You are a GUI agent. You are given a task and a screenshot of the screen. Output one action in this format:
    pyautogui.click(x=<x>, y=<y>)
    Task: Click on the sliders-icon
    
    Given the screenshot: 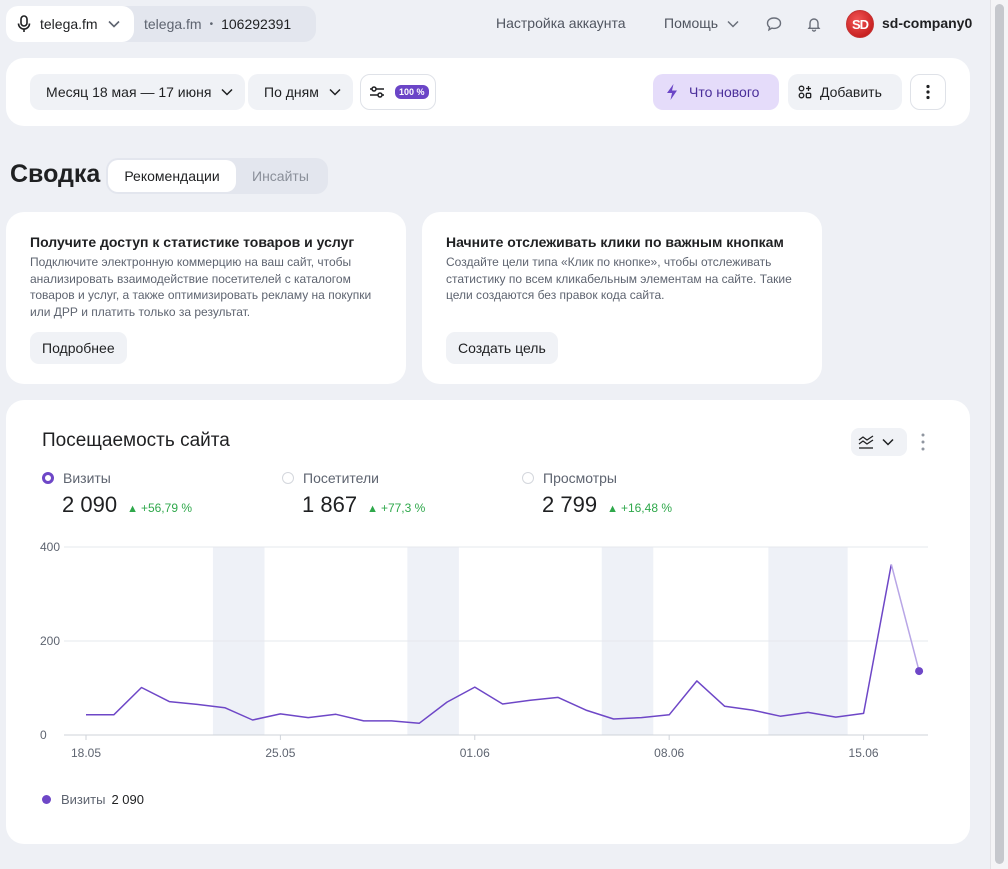 What is the action you would take?
    pyautogui.click(x=377, y=92)
    